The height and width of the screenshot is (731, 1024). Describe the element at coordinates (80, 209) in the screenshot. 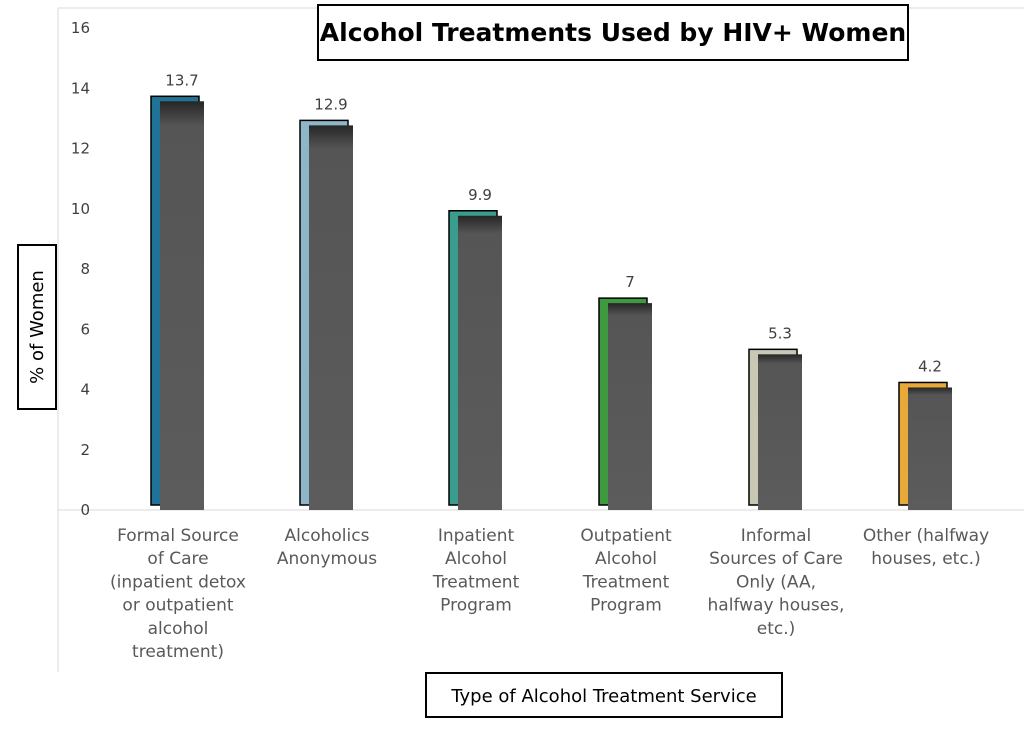

I see `y-tick-label: 10` at that location.